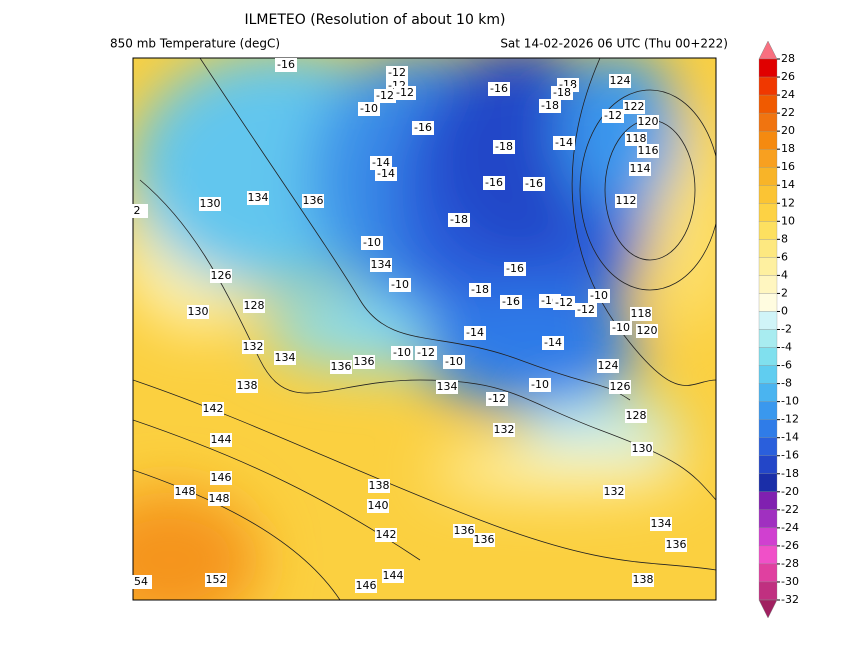  I want to click on colorbar-tick-label: 14, so click(788, 184).